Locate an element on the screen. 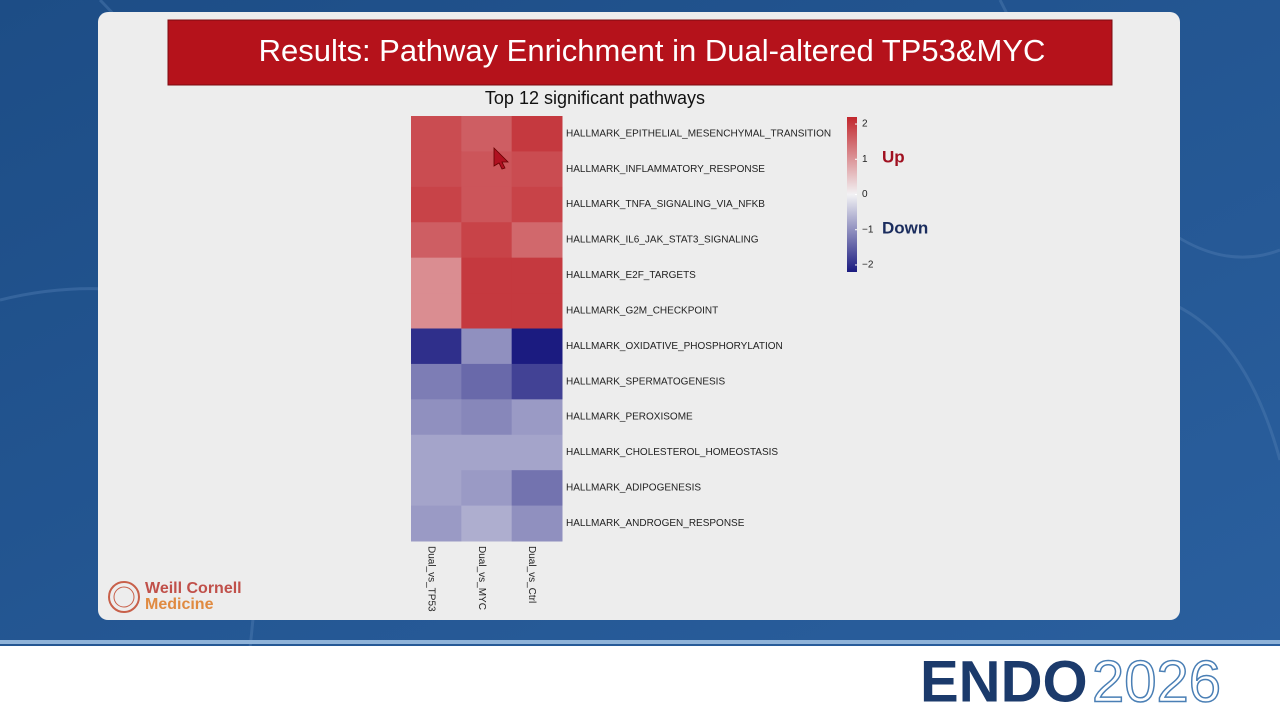  row-label: HALLMARK_TNFA_SIGNALING_VIA_NFKB is located at coordinates (665, 204).